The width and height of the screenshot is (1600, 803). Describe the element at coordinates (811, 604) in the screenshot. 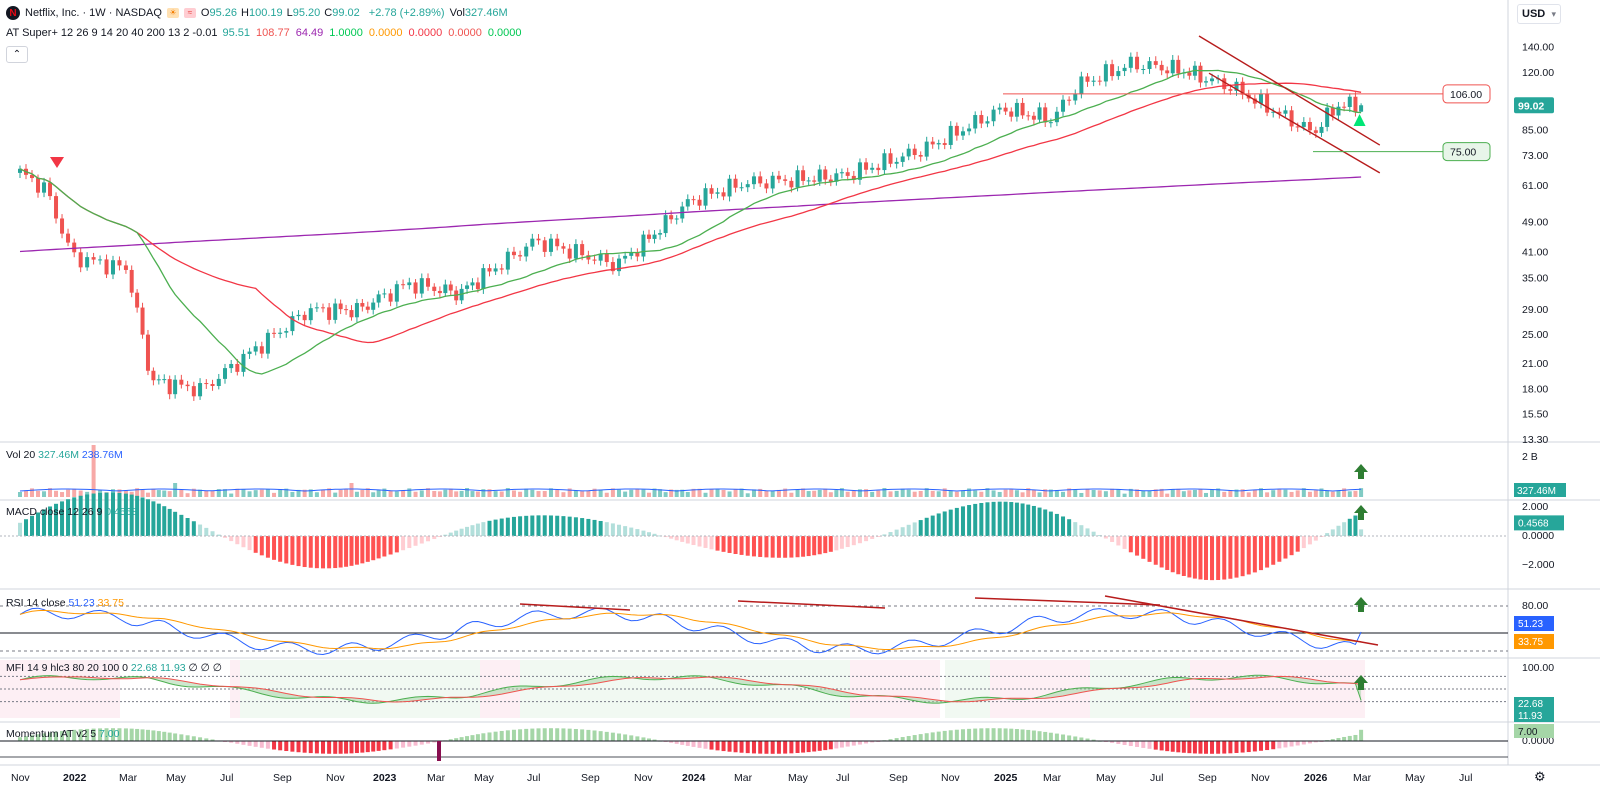

I see `rsi-trendline` at that location.